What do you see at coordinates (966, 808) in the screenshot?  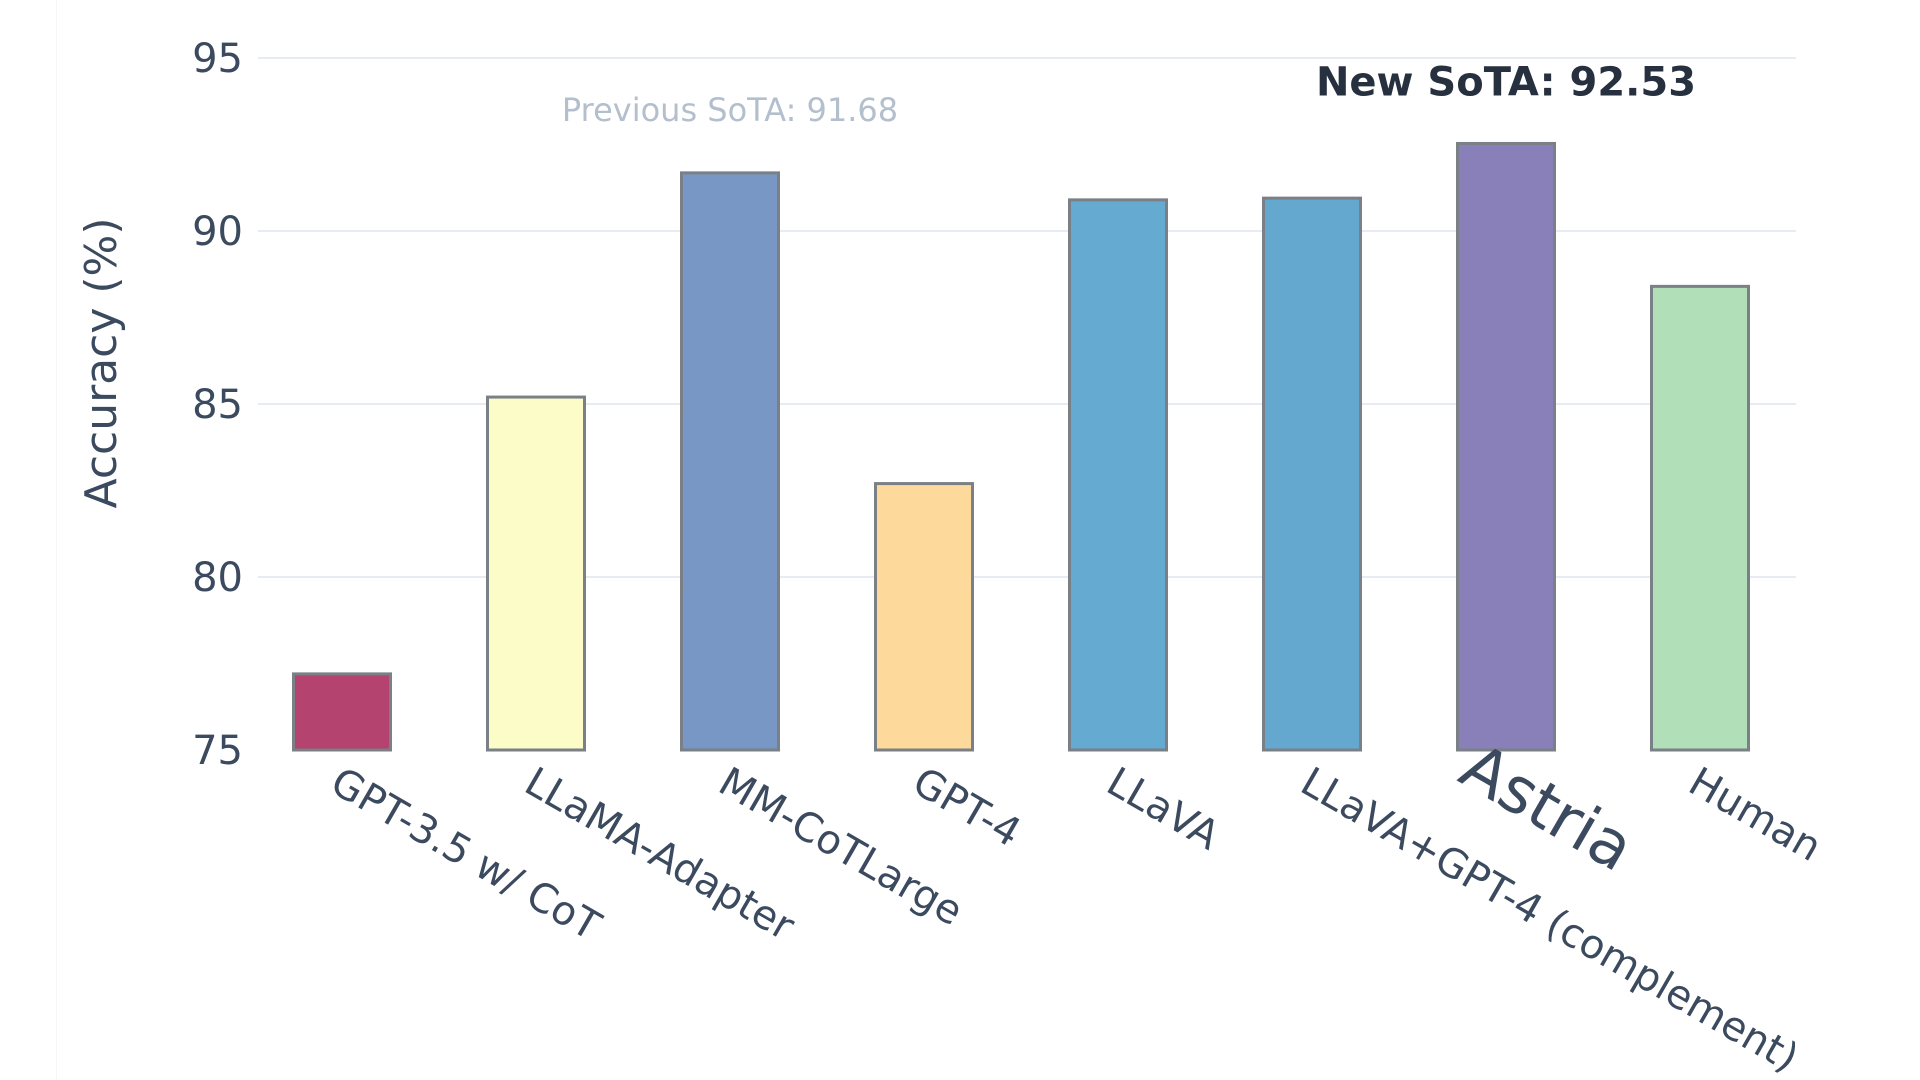 I see `x-tick-label: GPT-4` at bounding box center [966, 808].